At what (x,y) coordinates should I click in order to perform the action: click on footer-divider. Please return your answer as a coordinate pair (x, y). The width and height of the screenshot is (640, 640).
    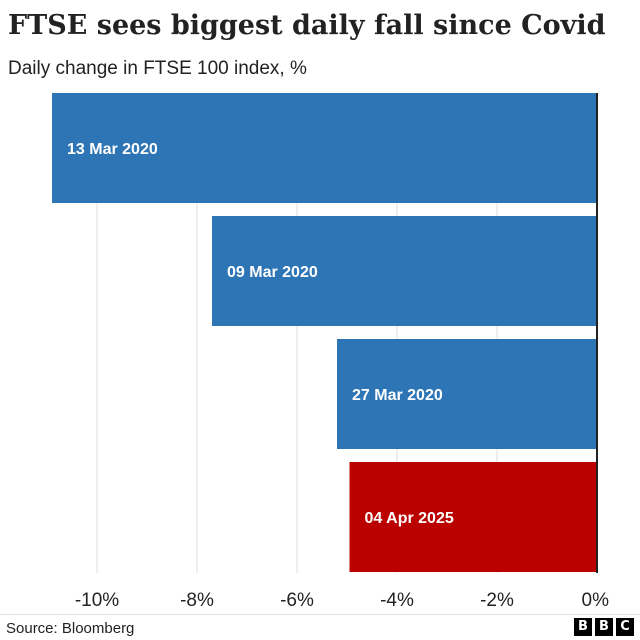
    Looking at the image, I should click on (320, 614).